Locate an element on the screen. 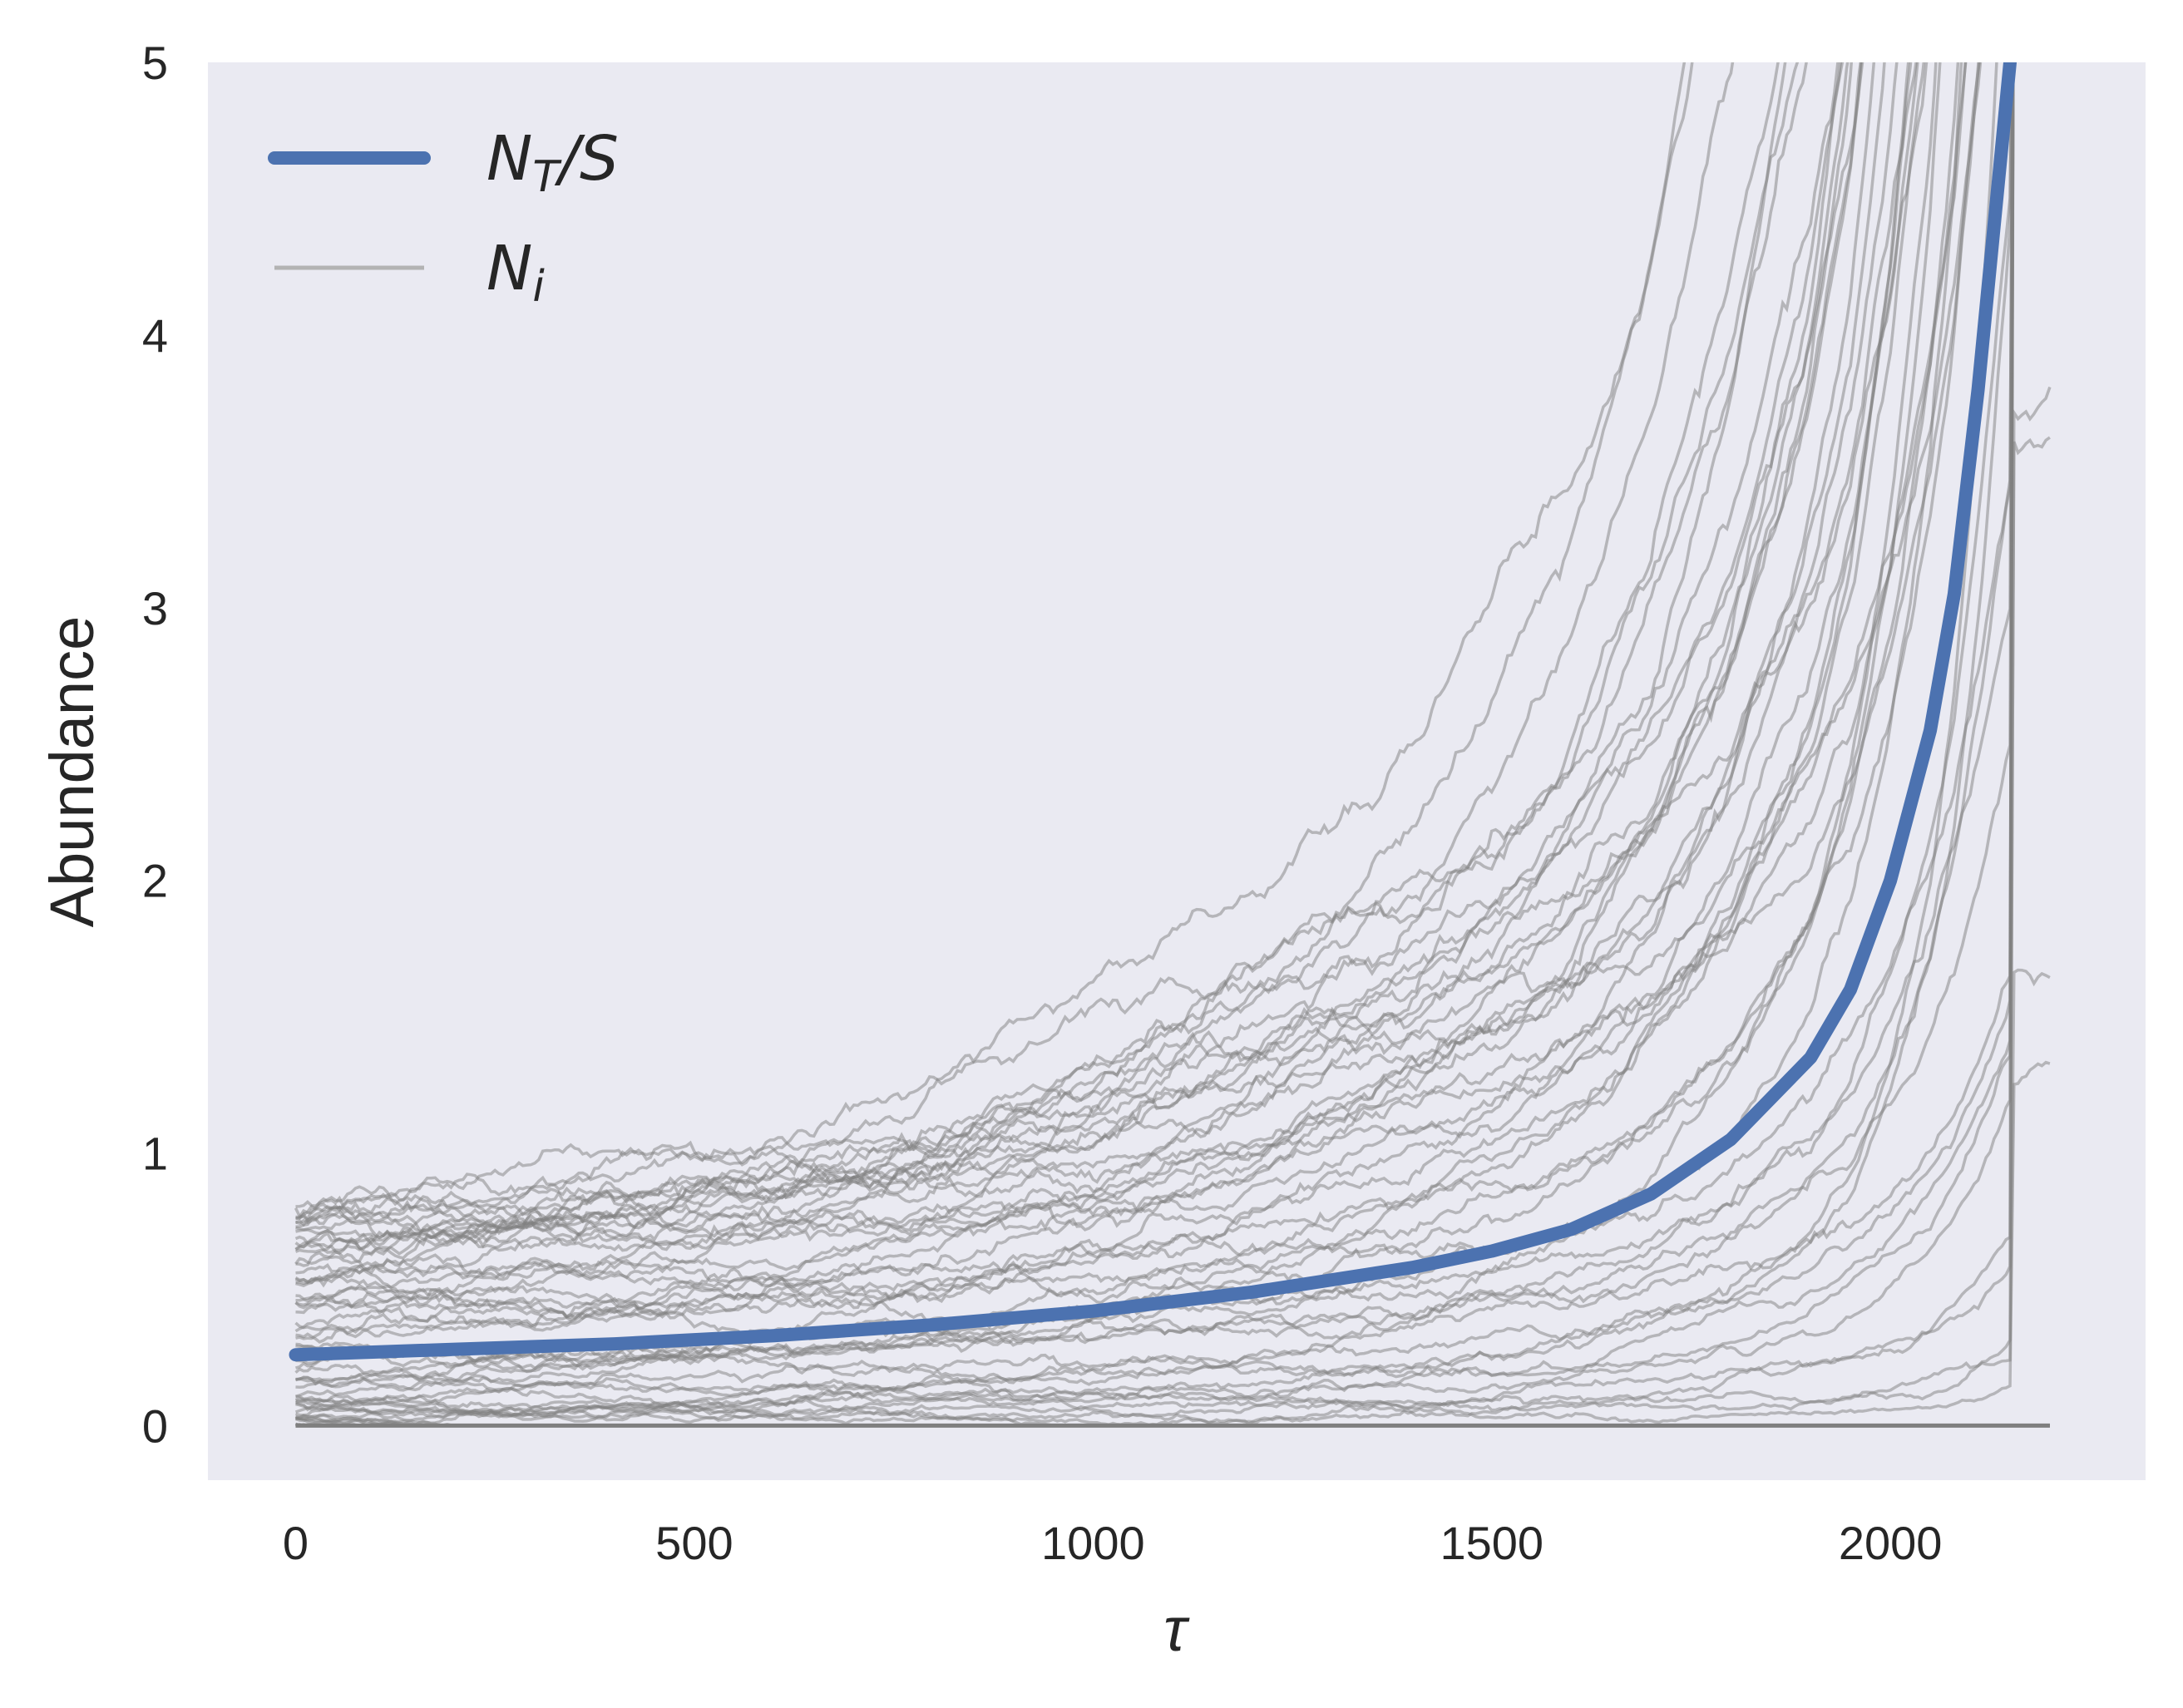 This screenshot has height=1708, width=2183. y-tick-label: 2 is located at coordinates (155, 881).